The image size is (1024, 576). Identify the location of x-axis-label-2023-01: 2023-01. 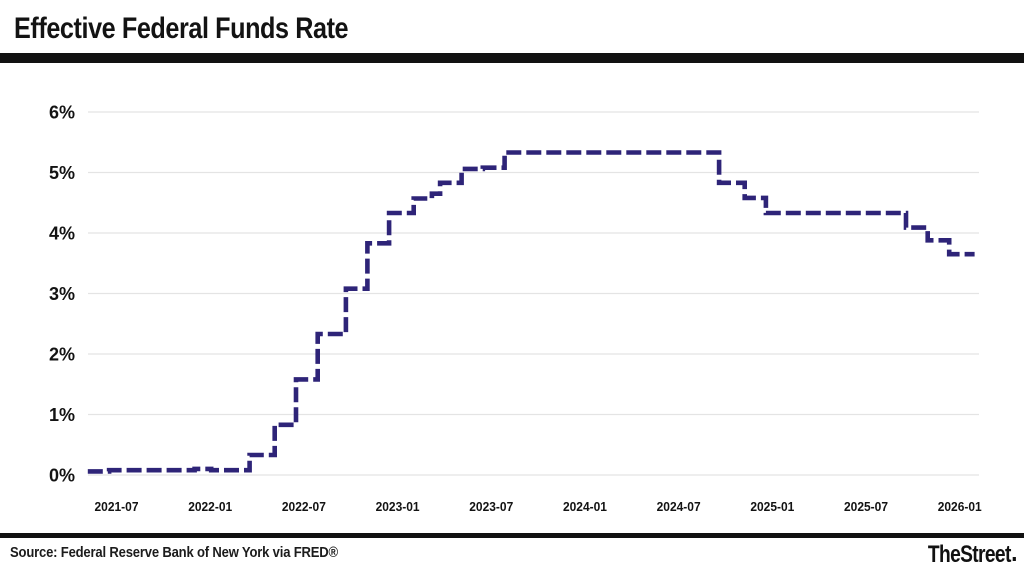
(398, 506).